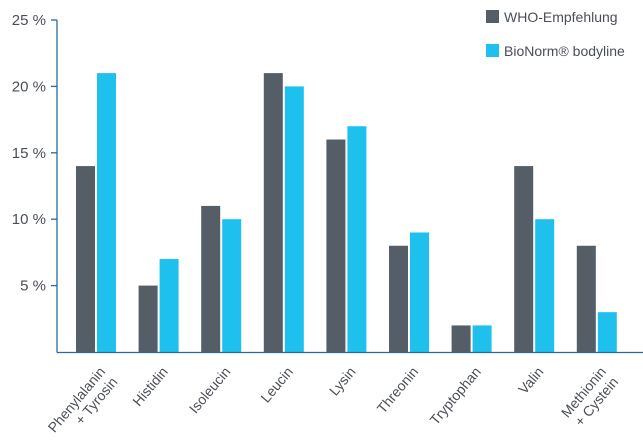 The image size is (643, 448). I want to click on y-ticks-group: 5 % 10 % 15 % 20 % 25 %, so click(34, 153).